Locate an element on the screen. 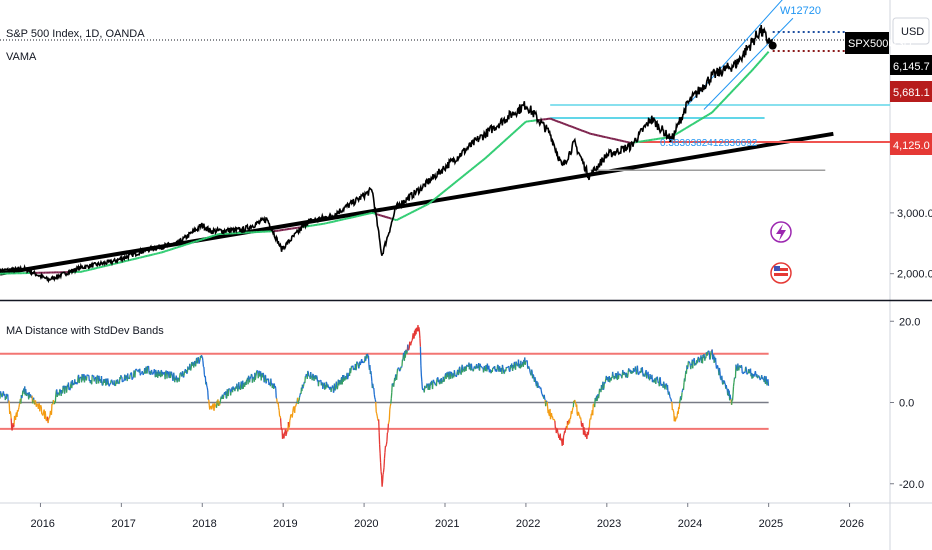 This screenshot has height=550, width=932. time-axis-label: 2023 is located at coordinates (609, 524).